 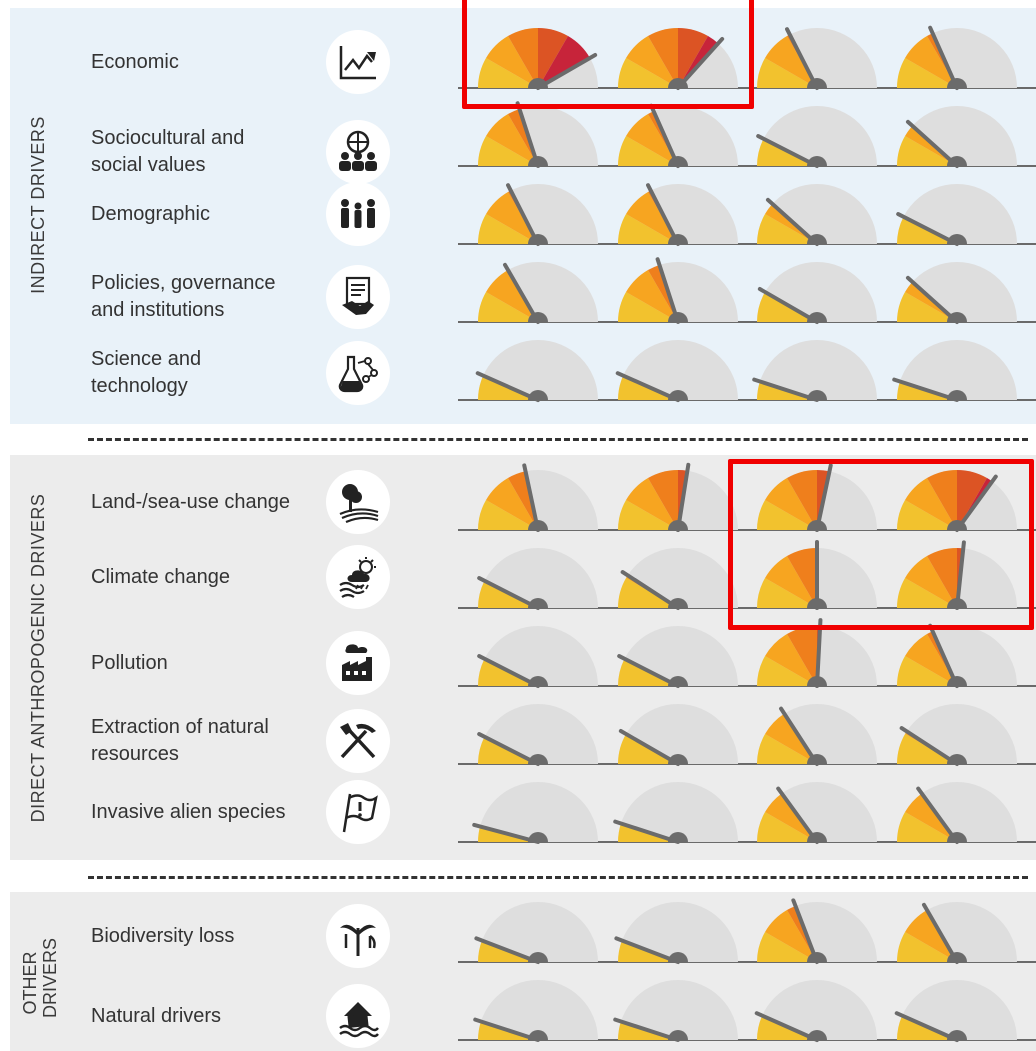 I want to click on driver-label: Demographic, so click(x=150, y=214).